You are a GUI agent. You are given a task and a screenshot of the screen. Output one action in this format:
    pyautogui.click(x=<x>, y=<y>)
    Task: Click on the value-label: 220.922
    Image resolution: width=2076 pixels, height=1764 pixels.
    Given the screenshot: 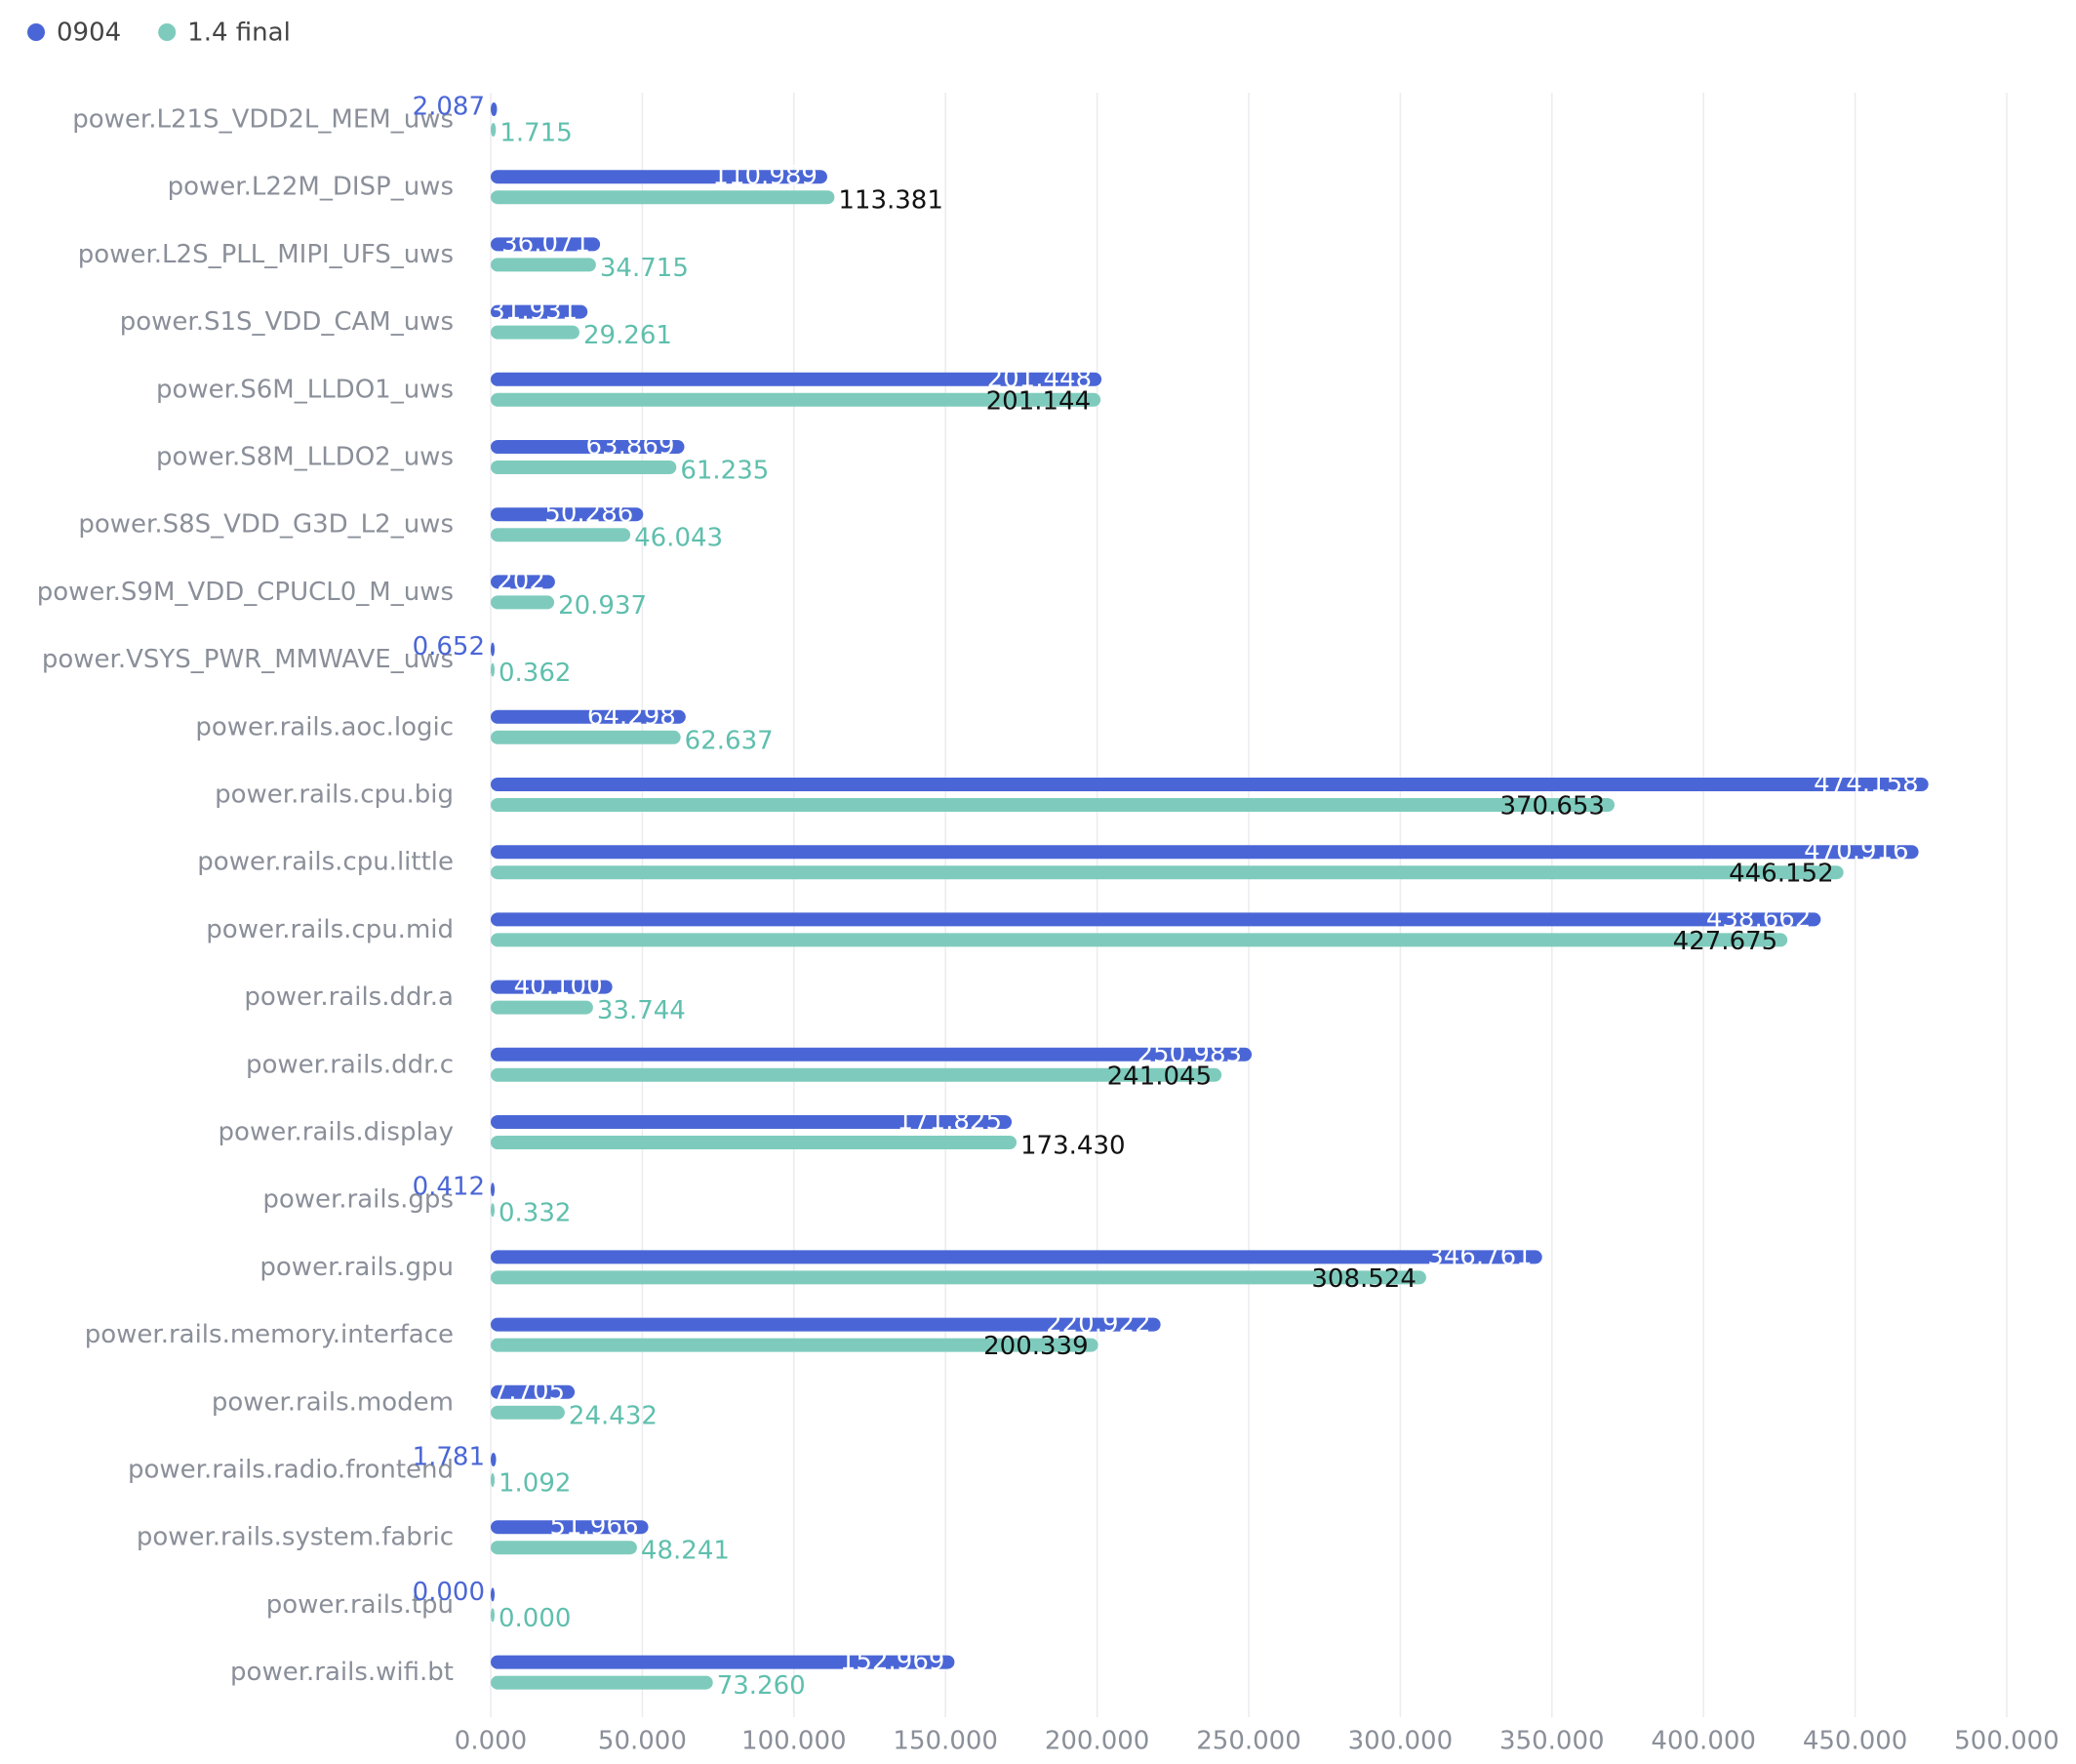 What is the action you would take?
    pyautogui.click(x=1098, y=1324)
    